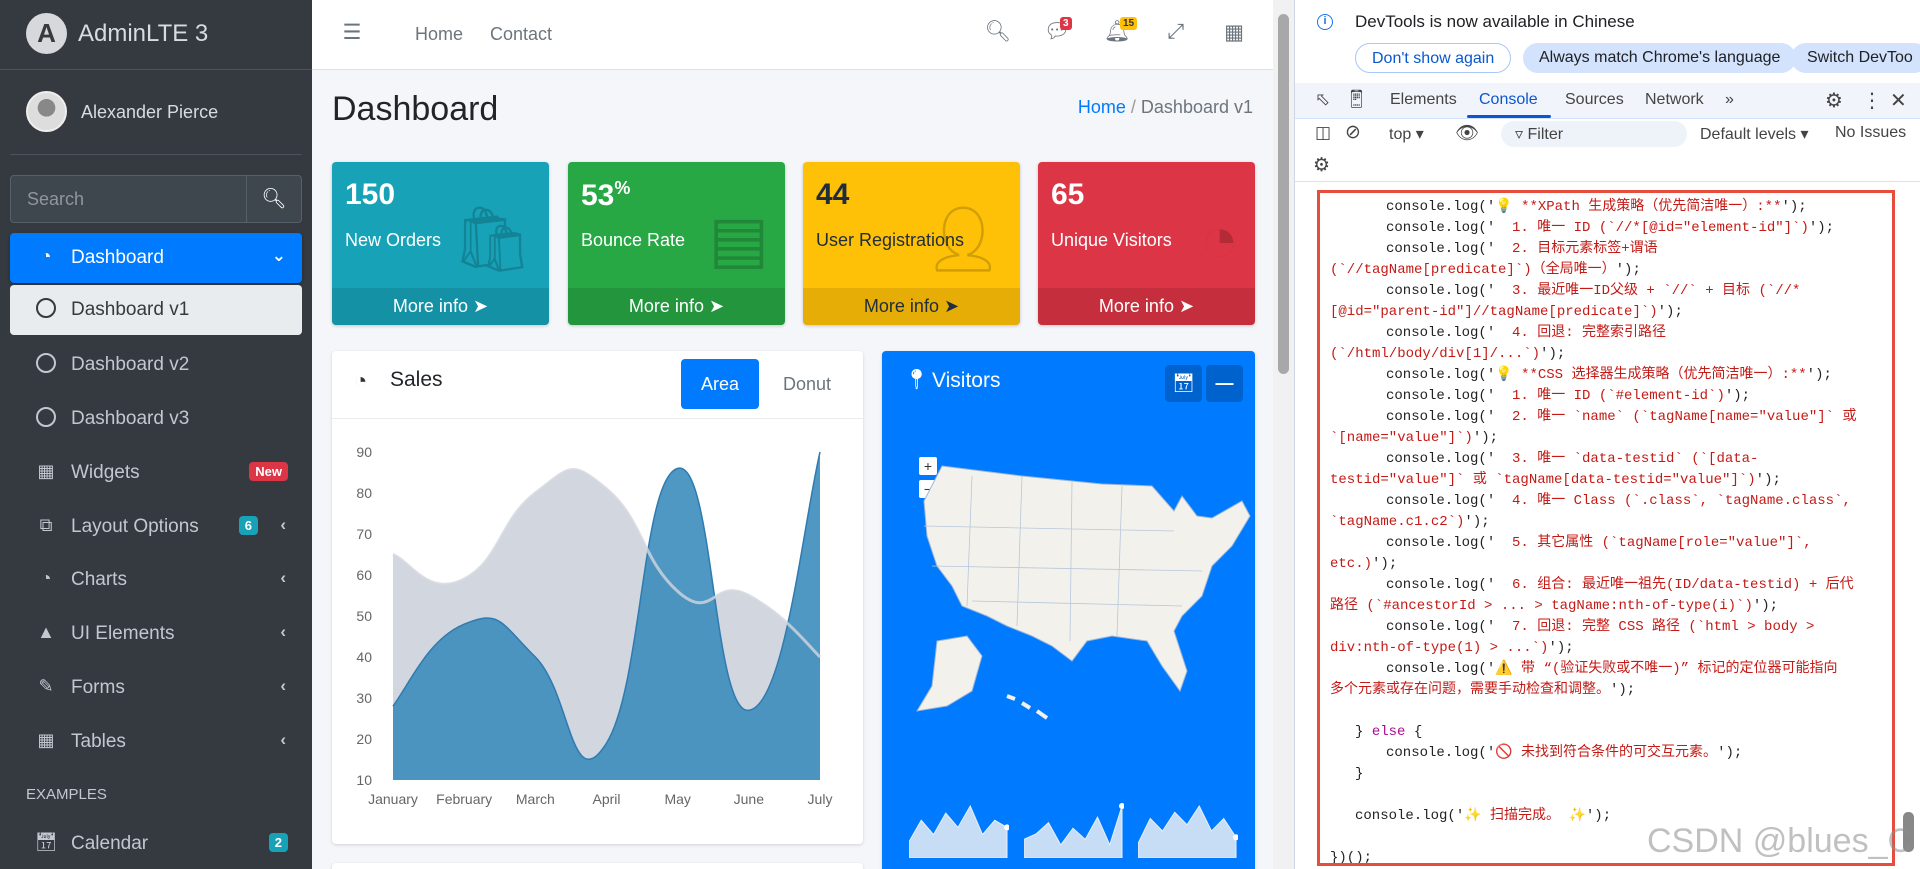 The width and height of the screenshot is (1920, 869). I want to click on calendar-button: 📅︎, so click(1183, 383).